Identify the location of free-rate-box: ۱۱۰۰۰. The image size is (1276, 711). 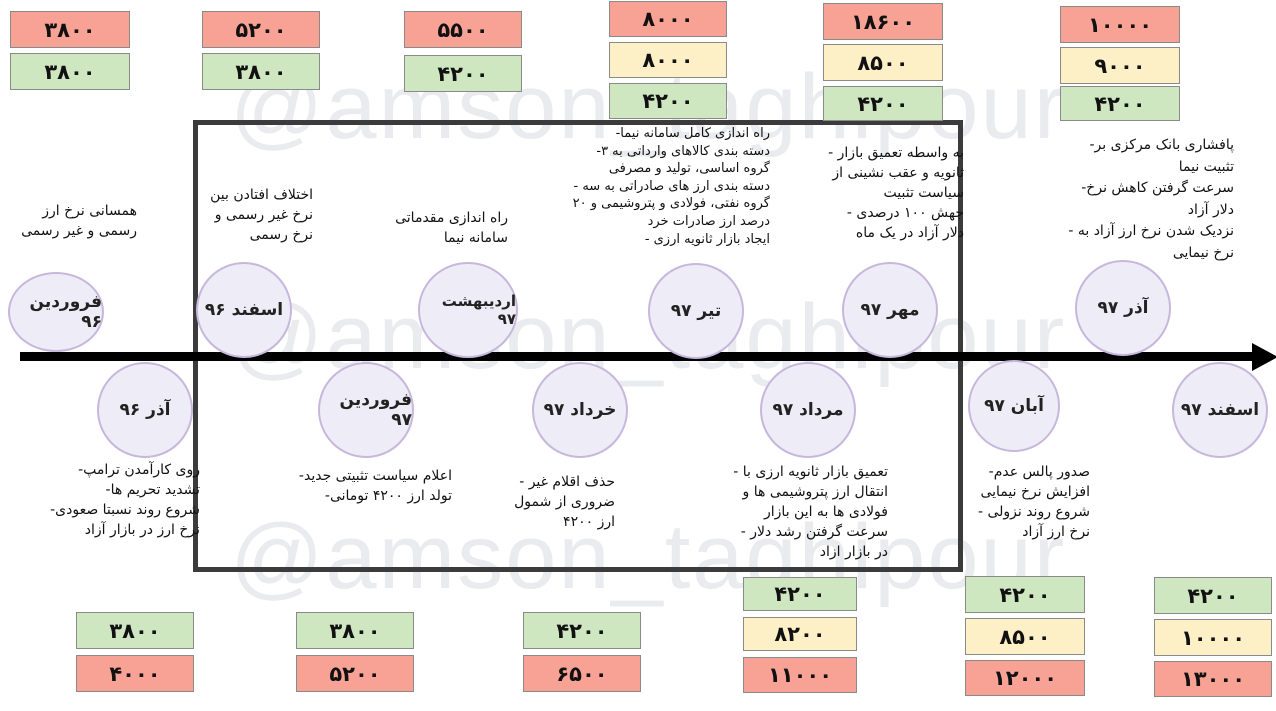
(800, 675).